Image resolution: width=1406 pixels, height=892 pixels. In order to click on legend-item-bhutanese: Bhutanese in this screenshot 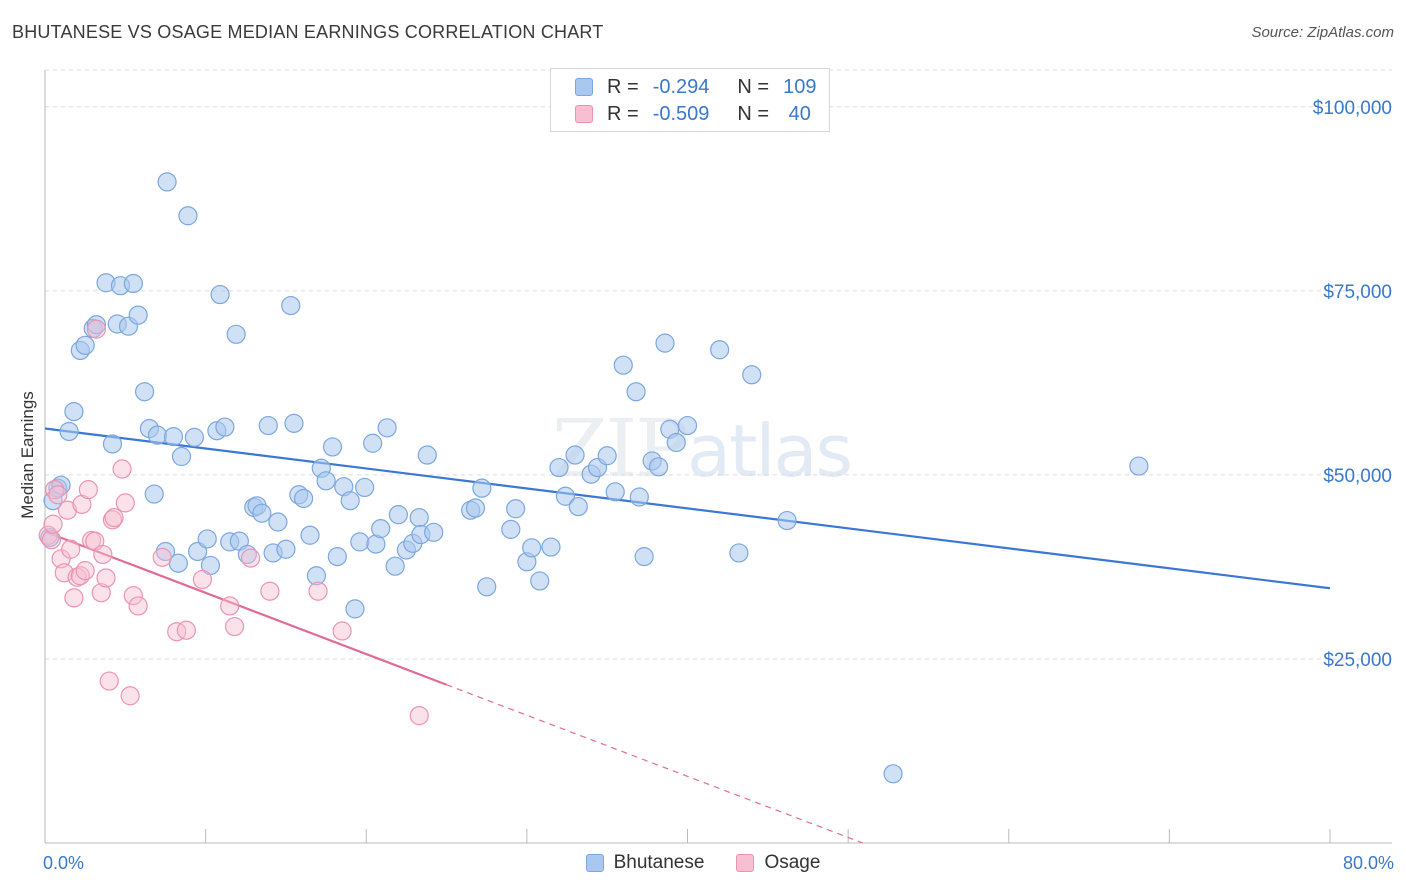, I will do `click(645, 863)`.